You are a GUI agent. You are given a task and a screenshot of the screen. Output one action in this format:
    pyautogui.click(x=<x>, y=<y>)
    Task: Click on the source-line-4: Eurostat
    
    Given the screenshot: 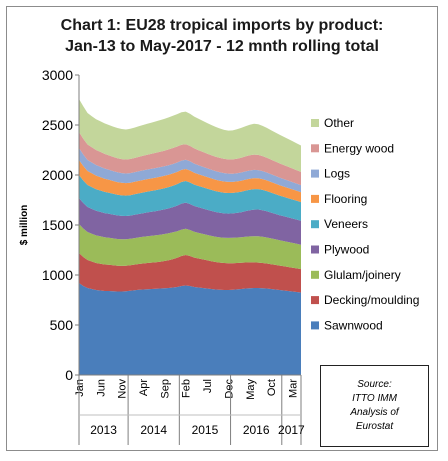 What is the action you would take?
    pyautogui.click(x=374, y=426)
    